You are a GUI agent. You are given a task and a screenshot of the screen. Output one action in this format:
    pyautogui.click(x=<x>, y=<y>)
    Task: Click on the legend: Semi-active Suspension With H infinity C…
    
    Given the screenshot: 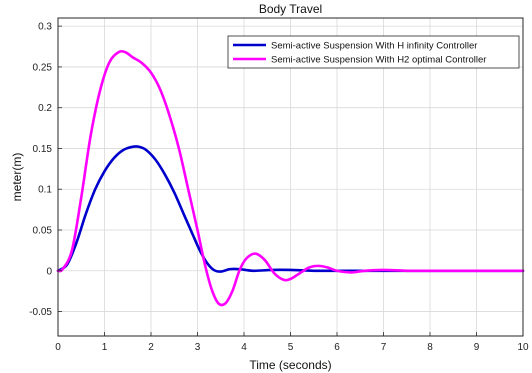 What is the action you would take?
    pyautogui.click(x=373, y=52)
    